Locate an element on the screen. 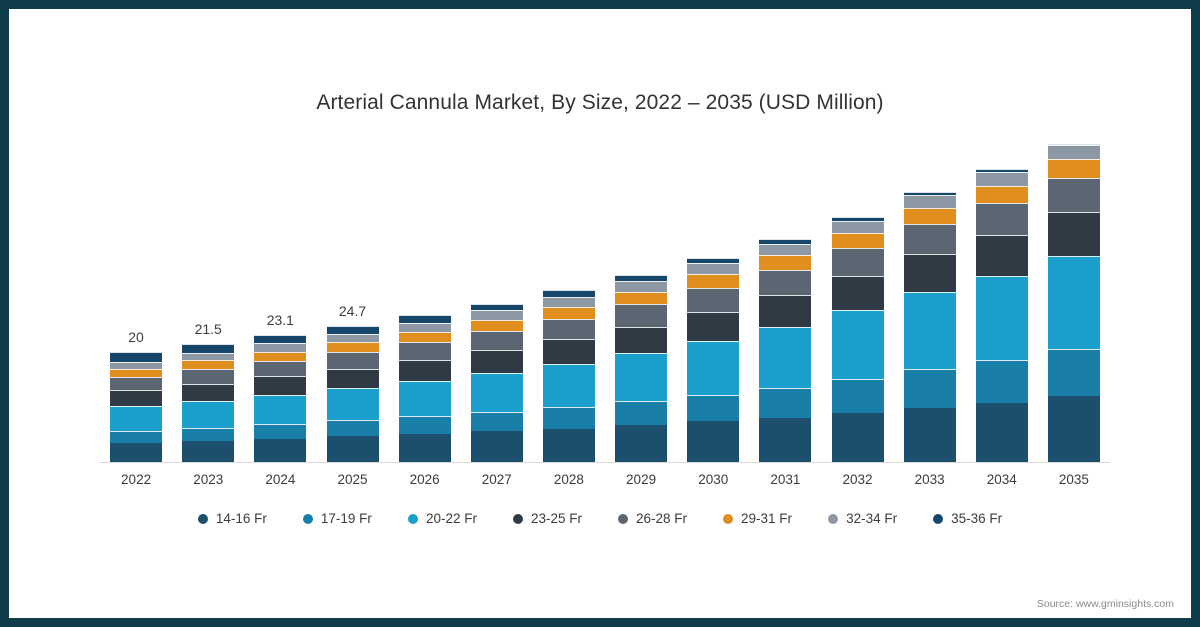  legend-item-20-22-fr: 20-22 Fr is located at coordinates (442, 518).